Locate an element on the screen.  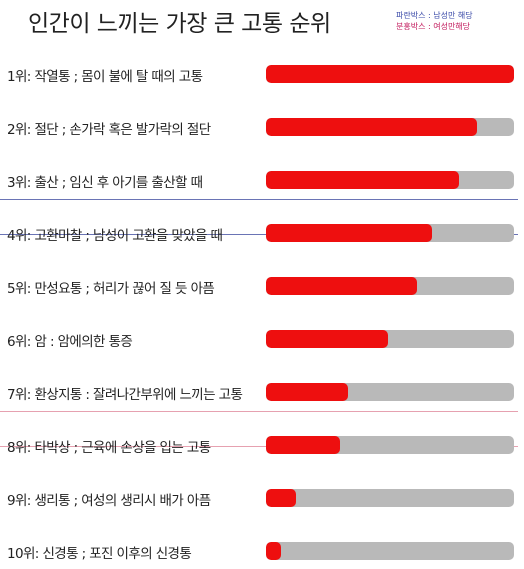
bar-row: 7위: 환상지통 : 잘려나간부위에 느끼는 고통 is located at coordinates (262, 392).